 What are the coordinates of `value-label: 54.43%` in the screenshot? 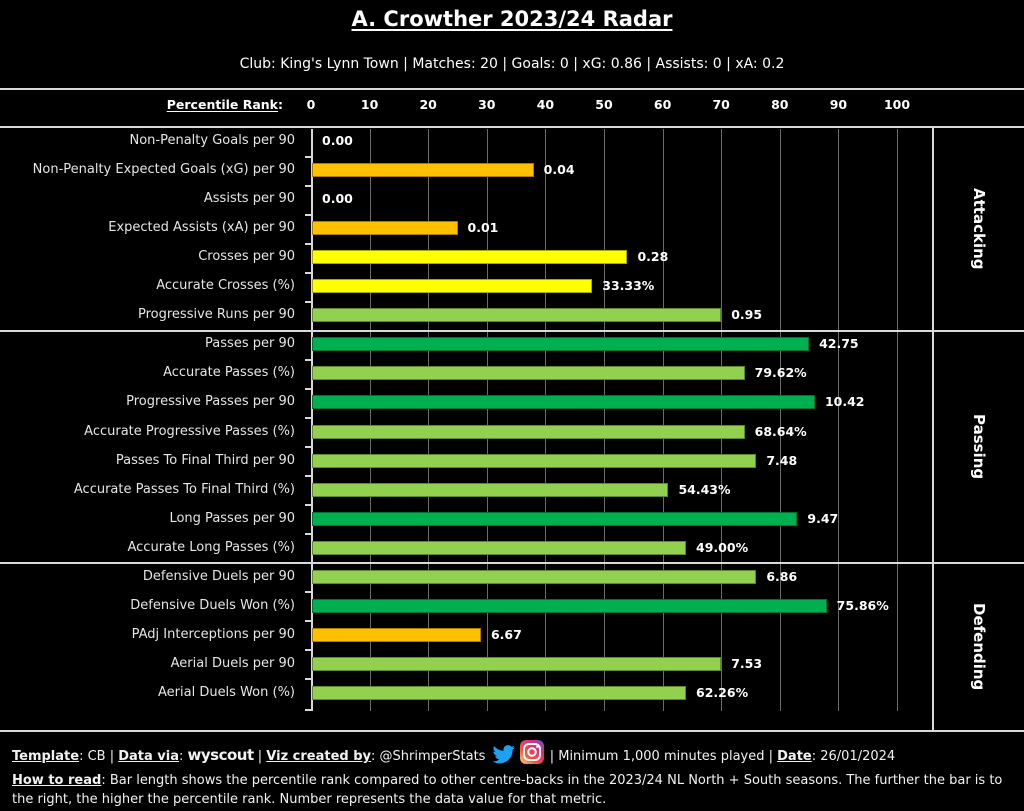 It's located at (704, 489).